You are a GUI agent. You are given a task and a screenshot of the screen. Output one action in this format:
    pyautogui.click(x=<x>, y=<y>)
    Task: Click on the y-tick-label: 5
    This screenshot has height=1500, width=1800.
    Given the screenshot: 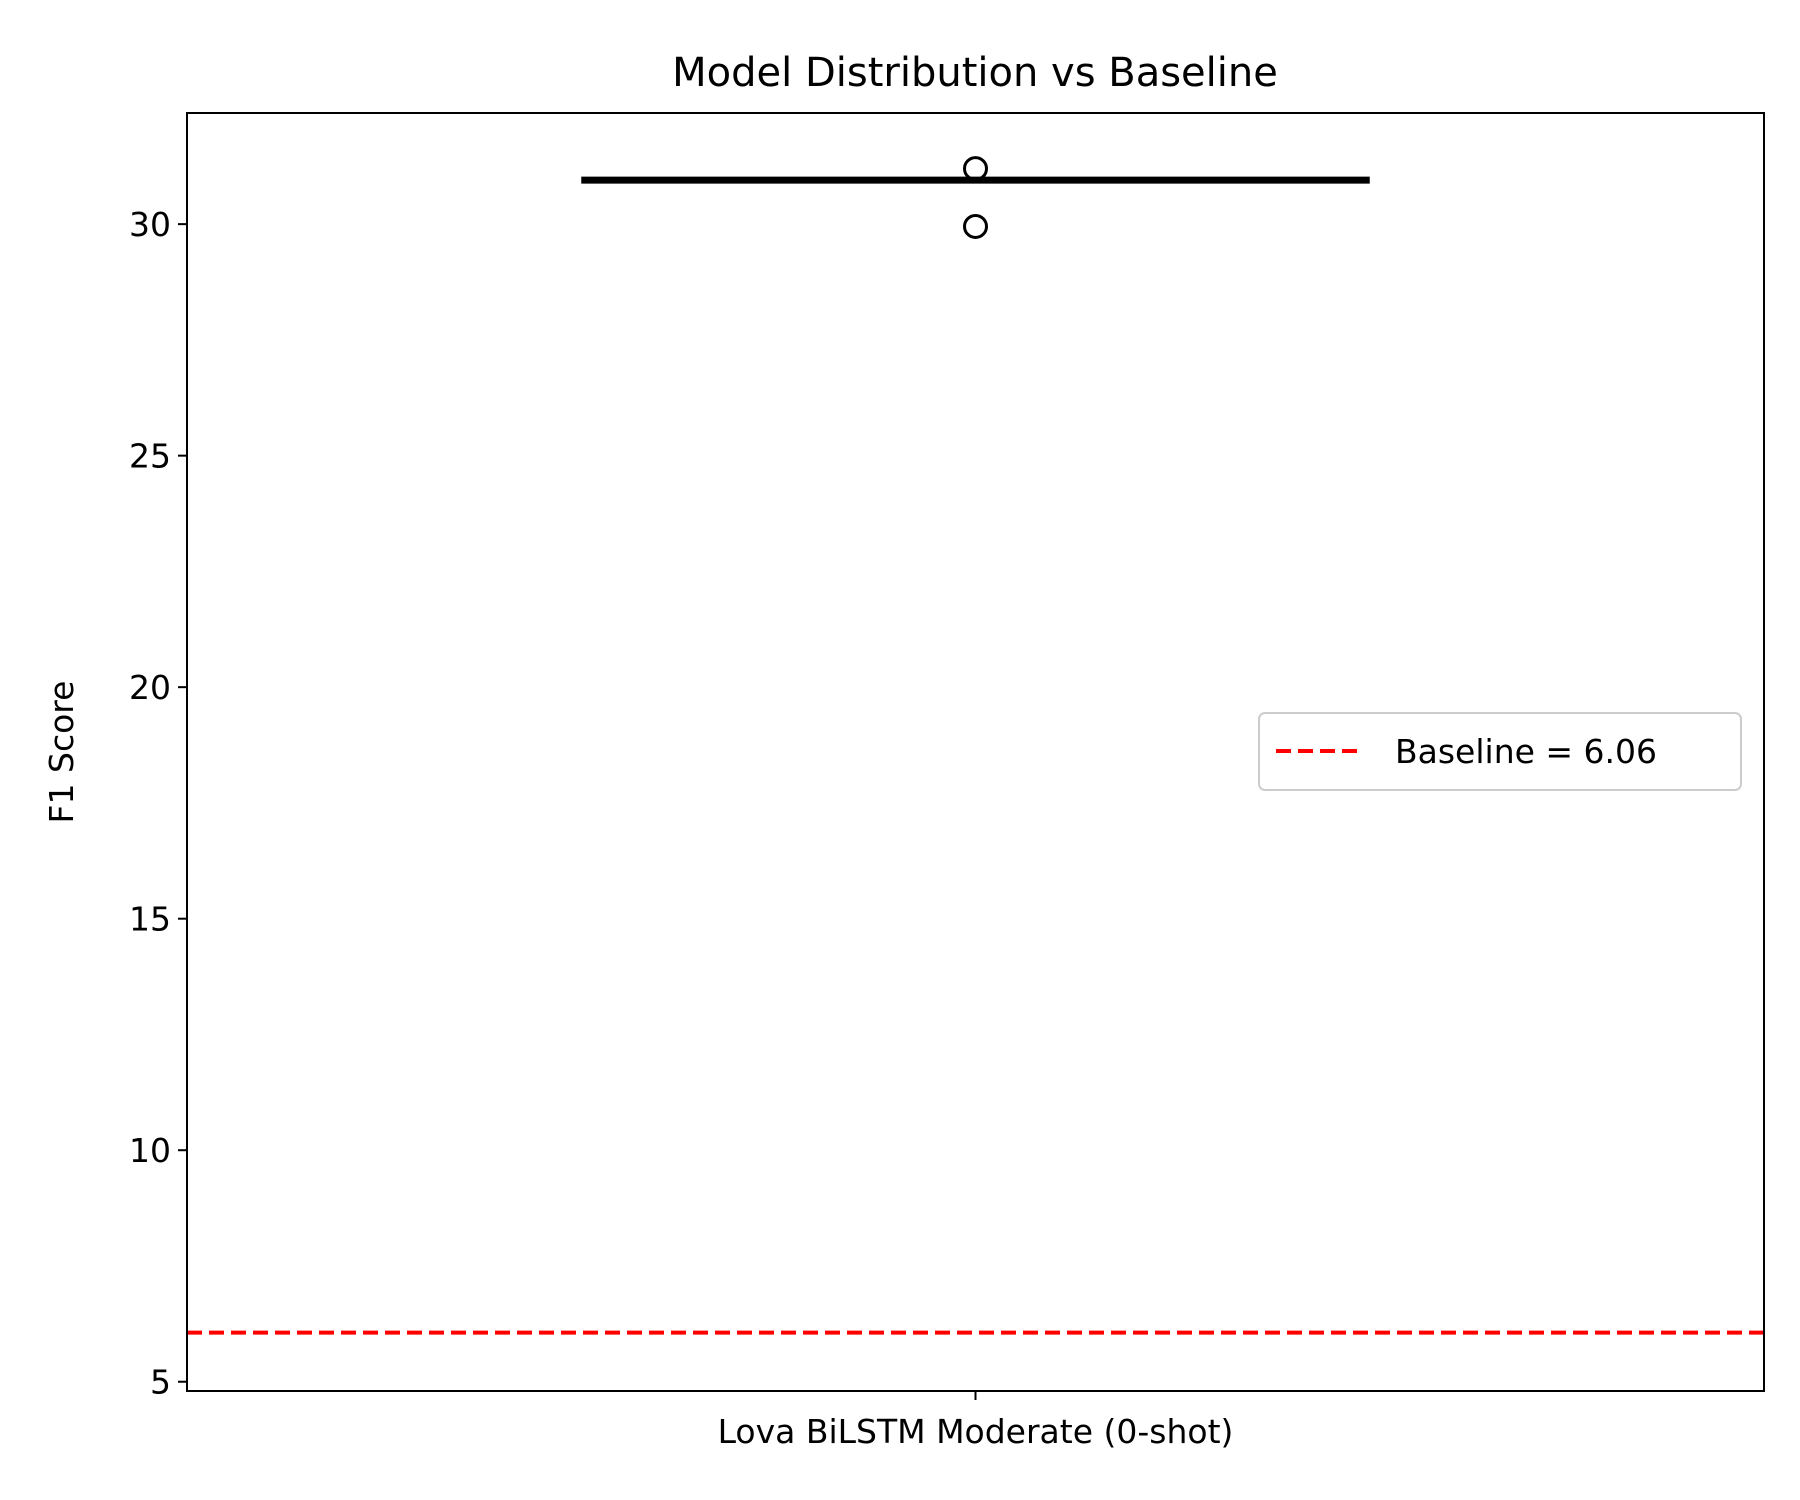 What is the action you would take?
    pyautogui.click(x=160, y=1382)
    